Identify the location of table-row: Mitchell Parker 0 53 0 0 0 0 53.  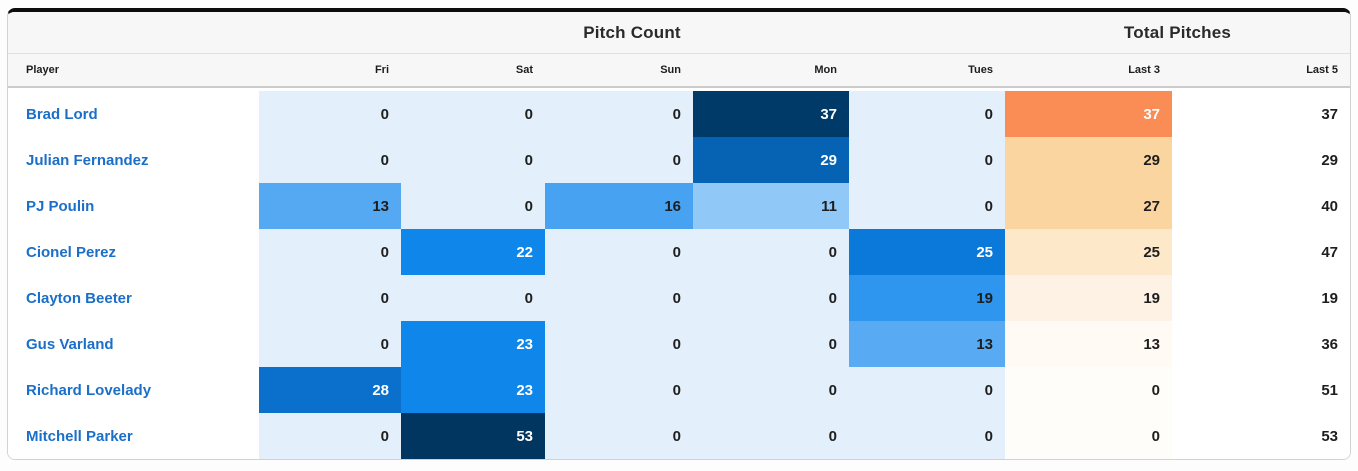
(679, 436).